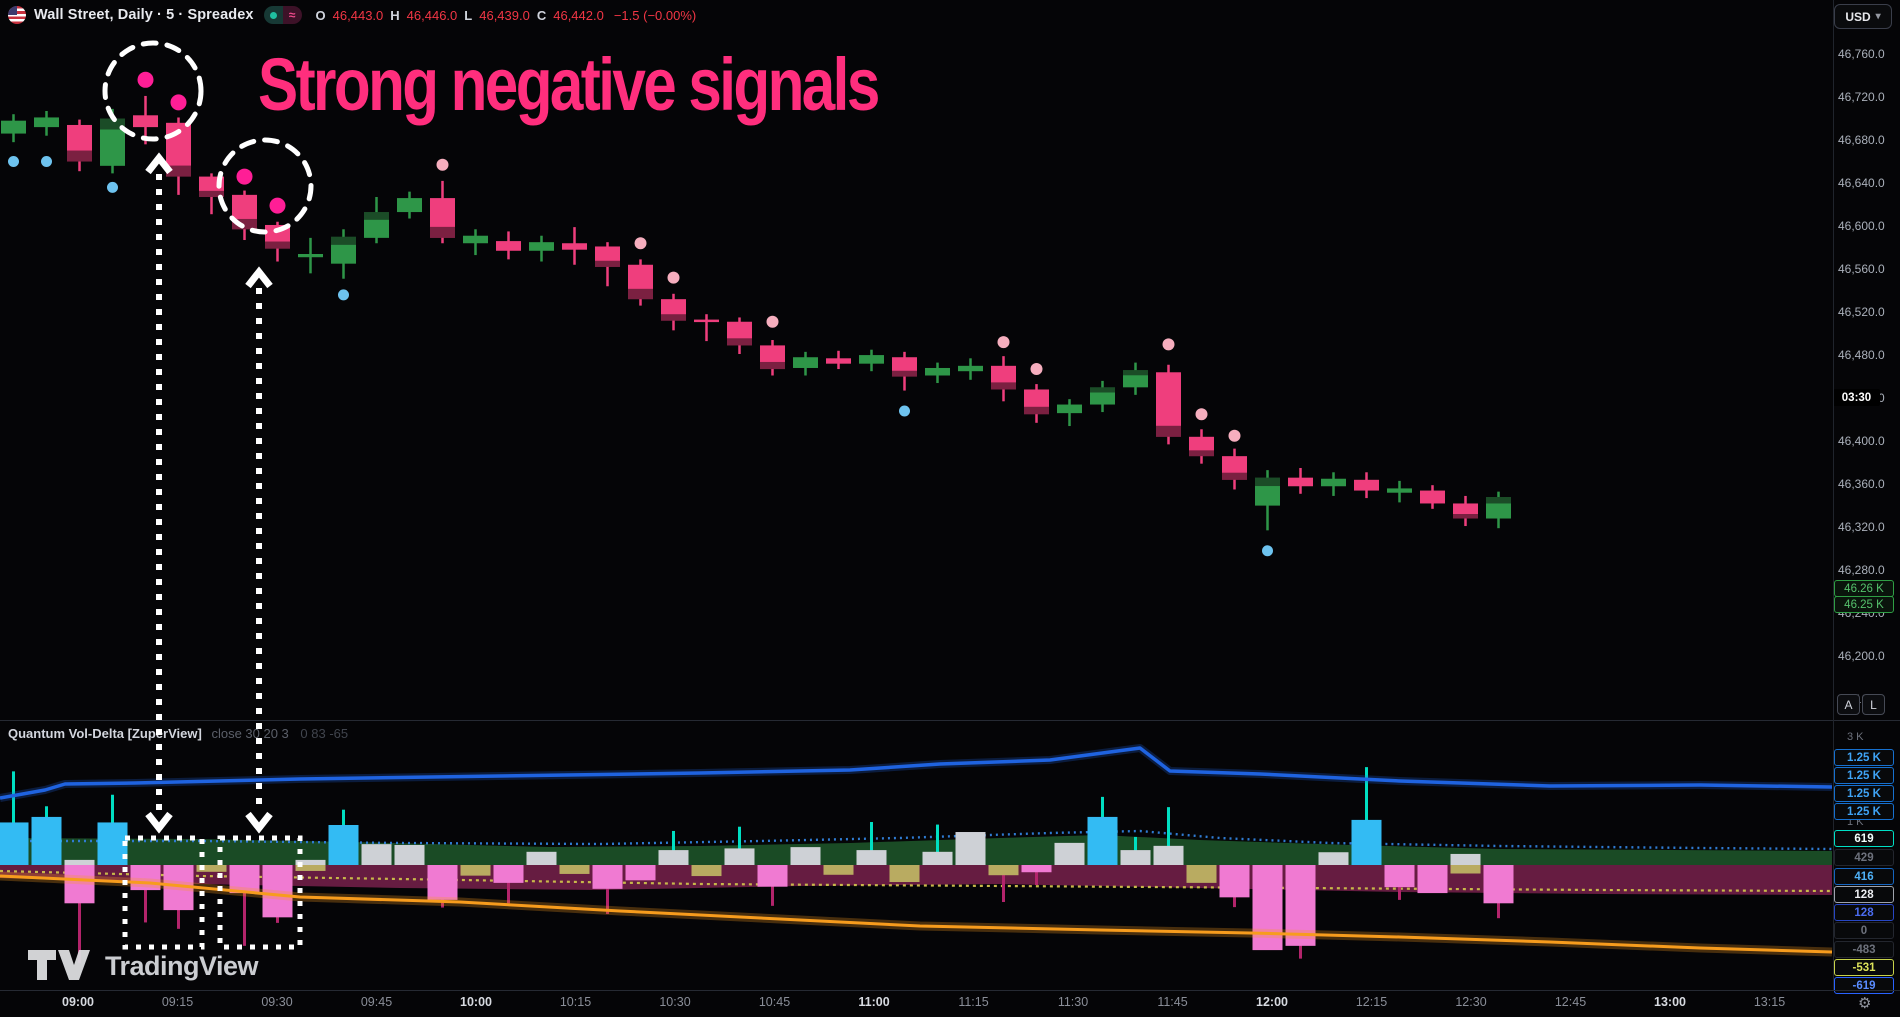 The height and width of the screenshot is (1017, 1900). Describe the element at coordinates (177, 1002) in the screenshot. I see `time-tick: 09:15` at that location.